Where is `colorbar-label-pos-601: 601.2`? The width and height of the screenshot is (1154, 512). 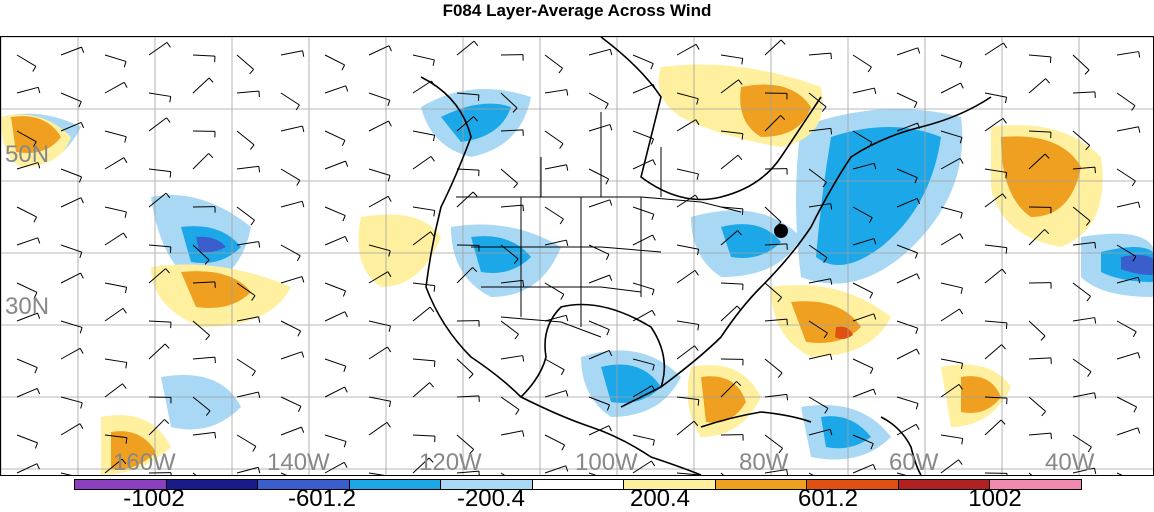 colorbar-label-pos-601: 601.2 is located at coordinates (828, 499).